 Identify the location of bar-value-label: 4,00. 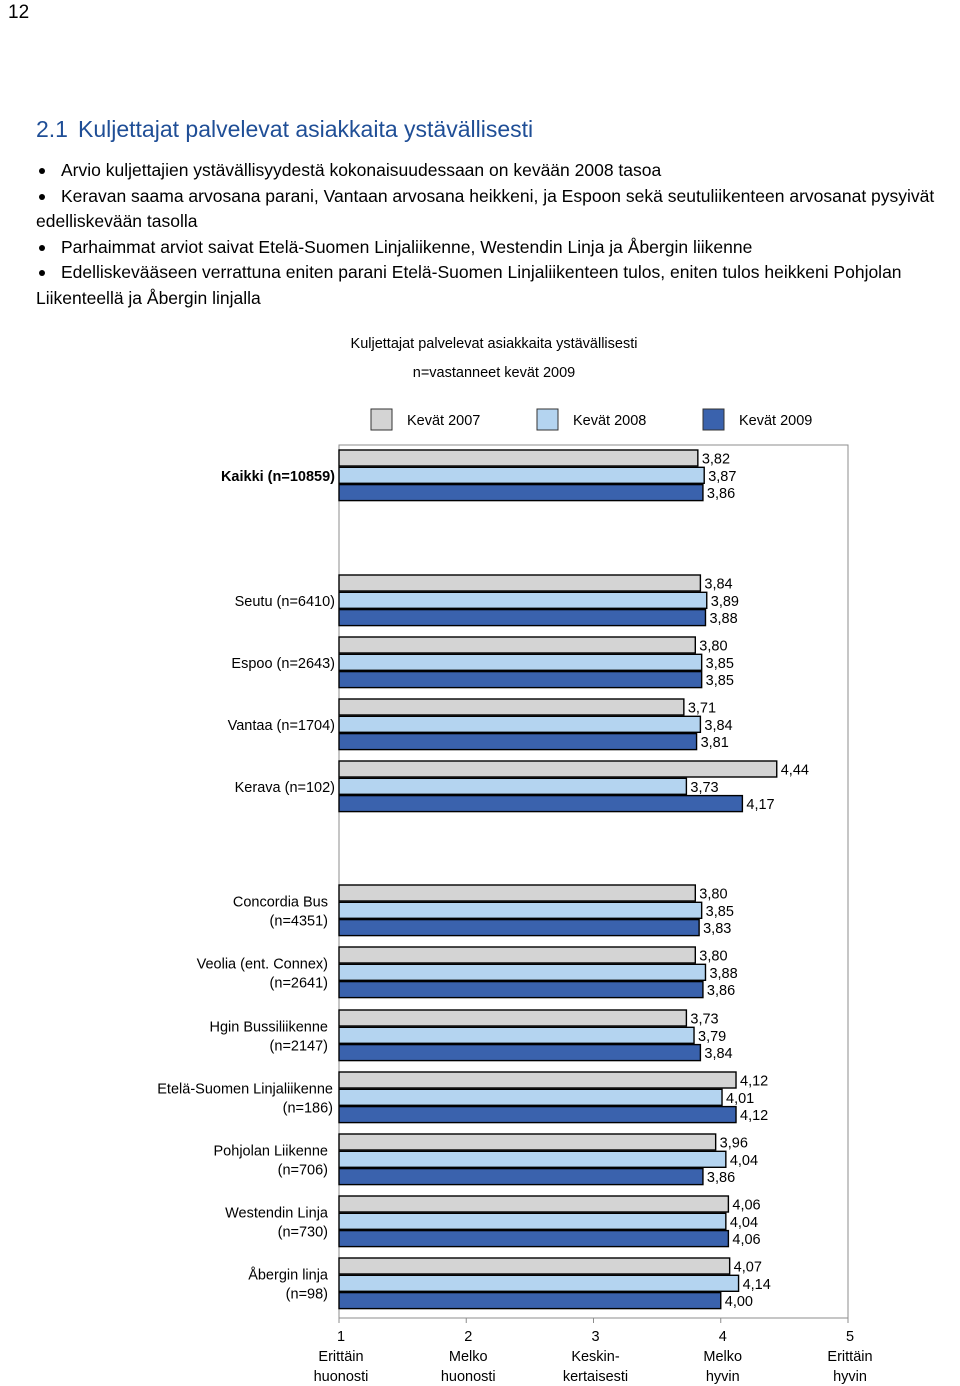
(739, 1302).